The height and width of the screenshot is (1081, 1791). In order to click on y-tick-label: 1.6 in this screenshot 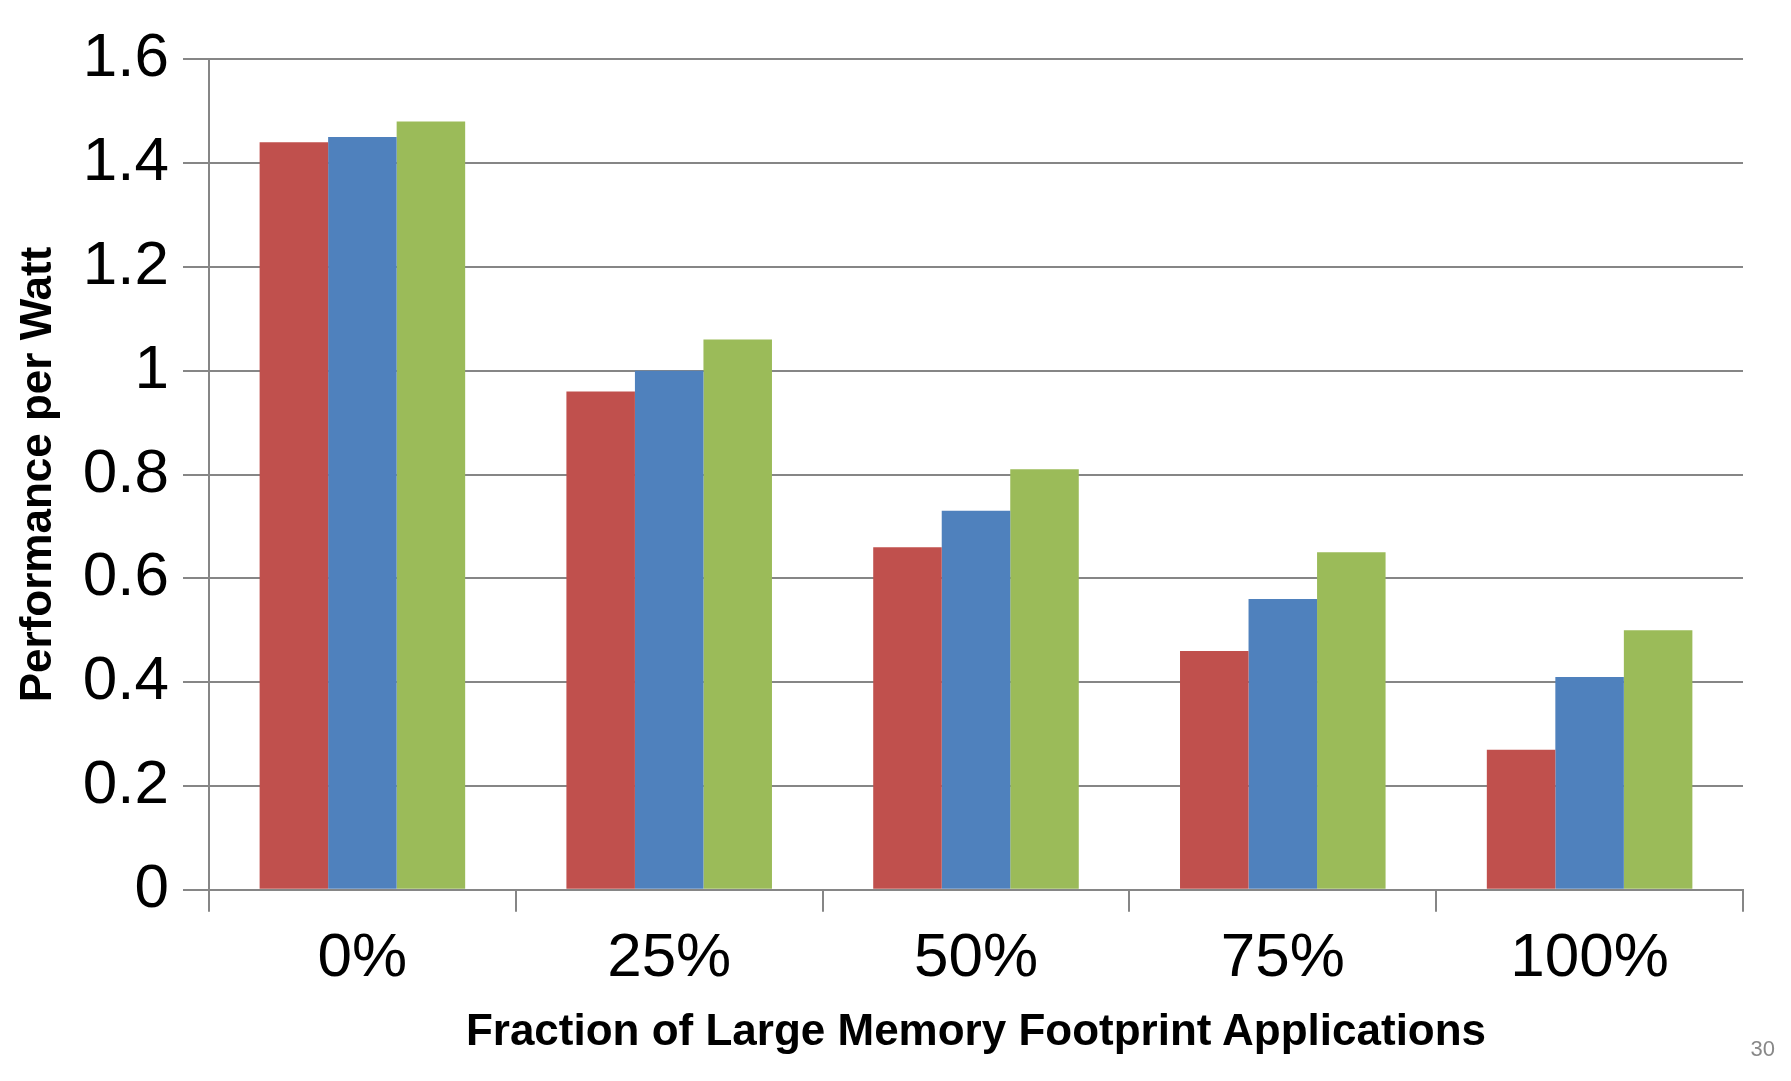, I will do `click(125, 55)`.